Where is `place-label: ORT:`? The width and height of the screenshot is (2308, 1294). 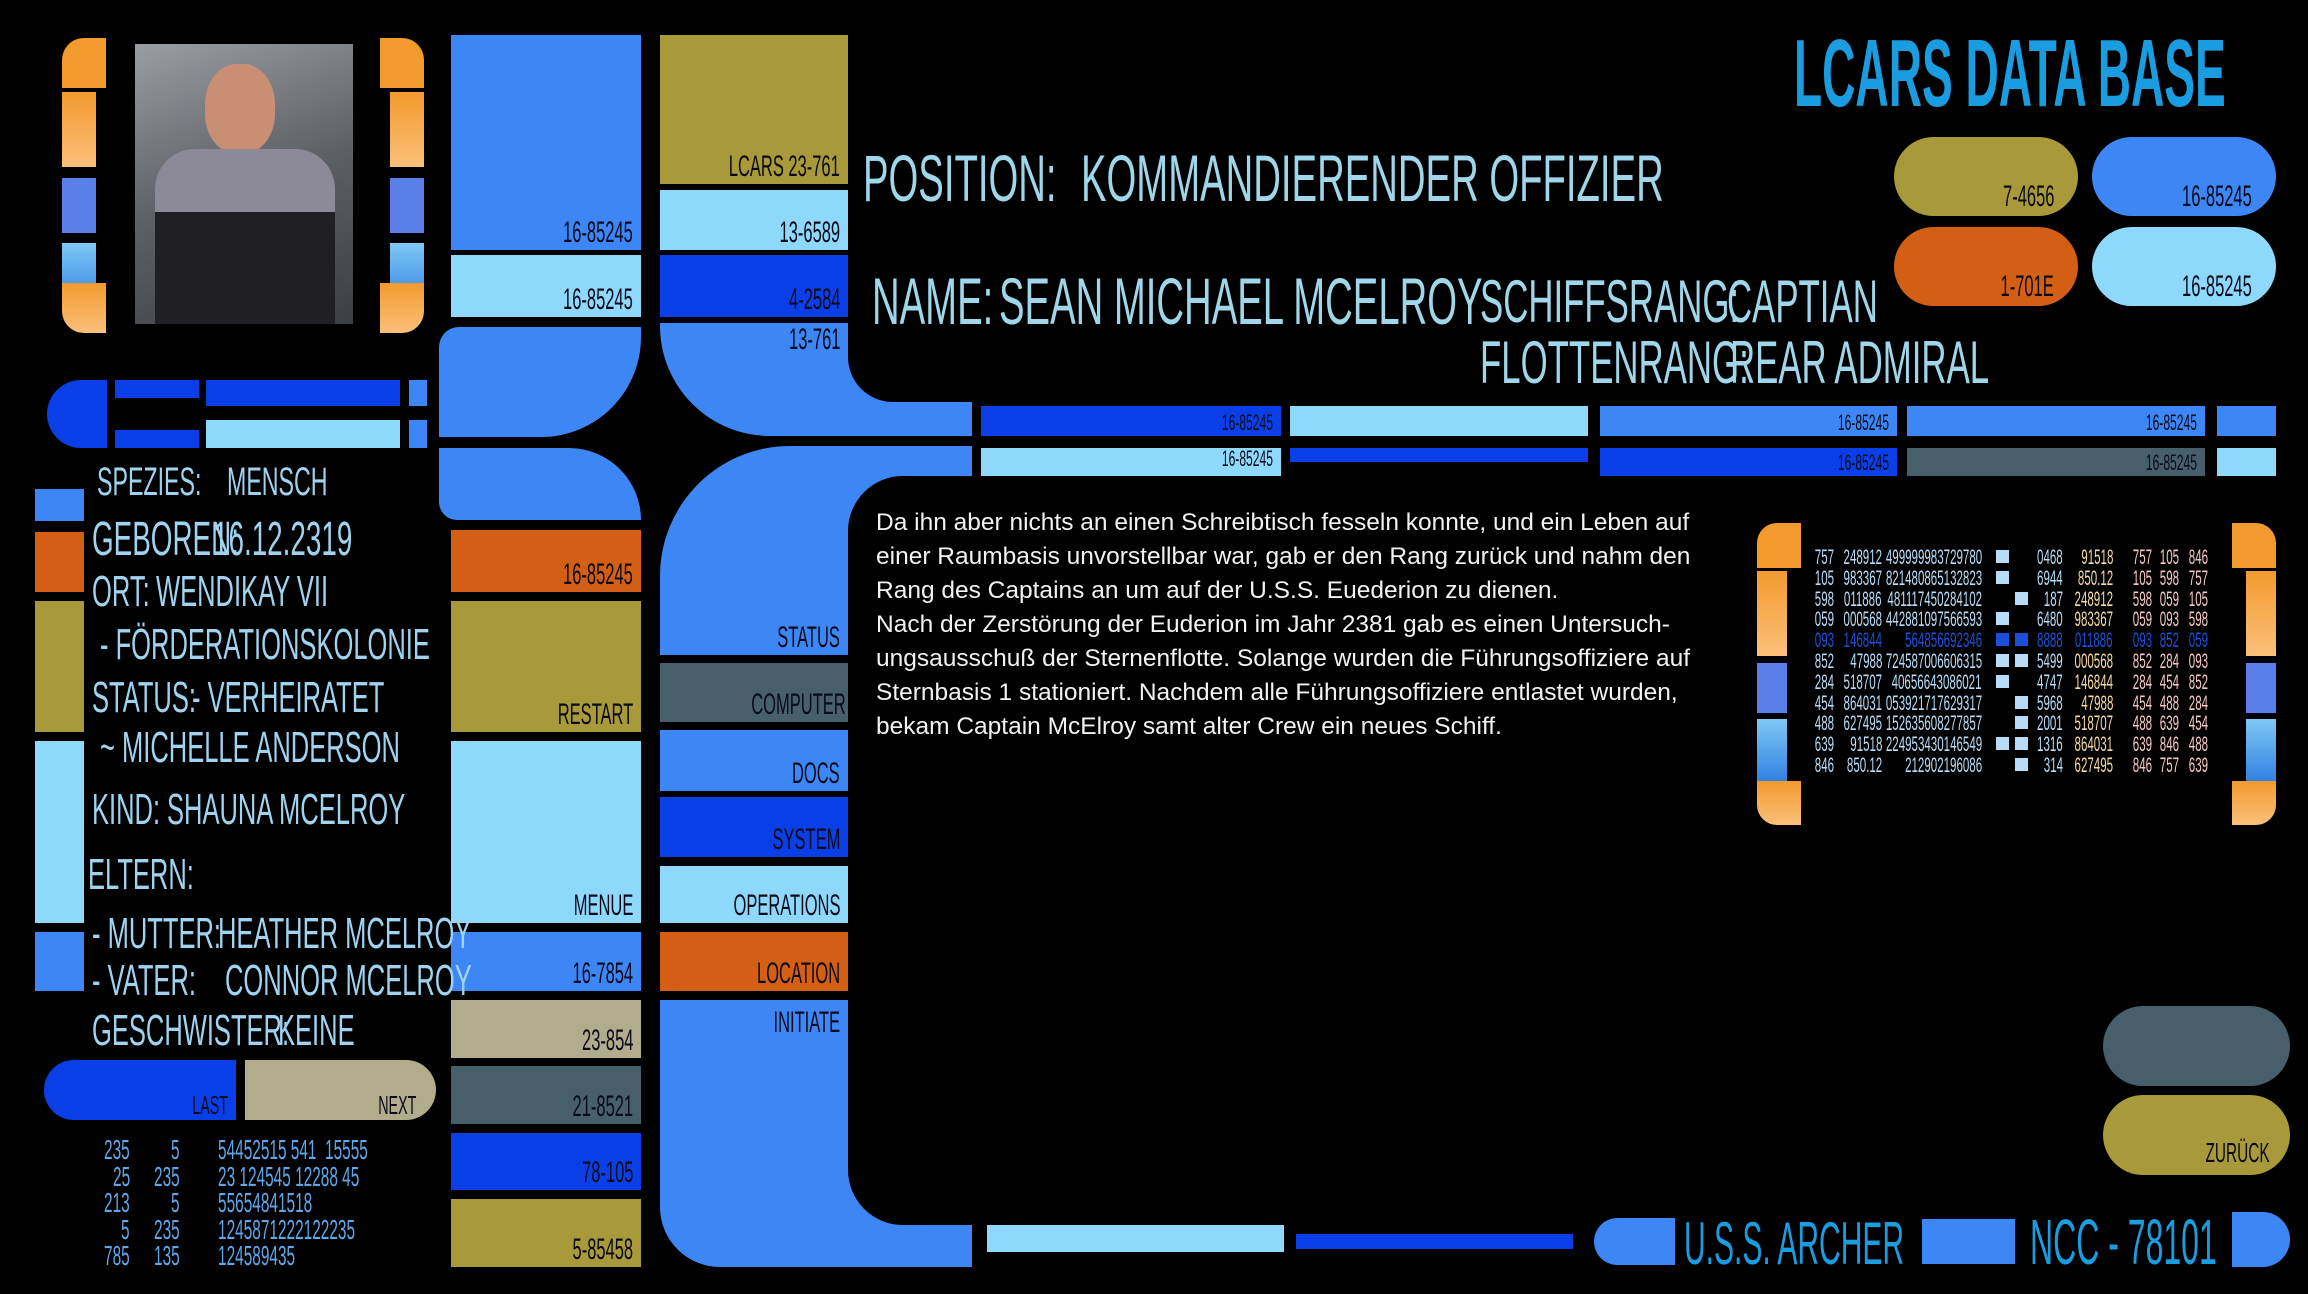
place-label: ORT: is located at coordinates (121, 591).